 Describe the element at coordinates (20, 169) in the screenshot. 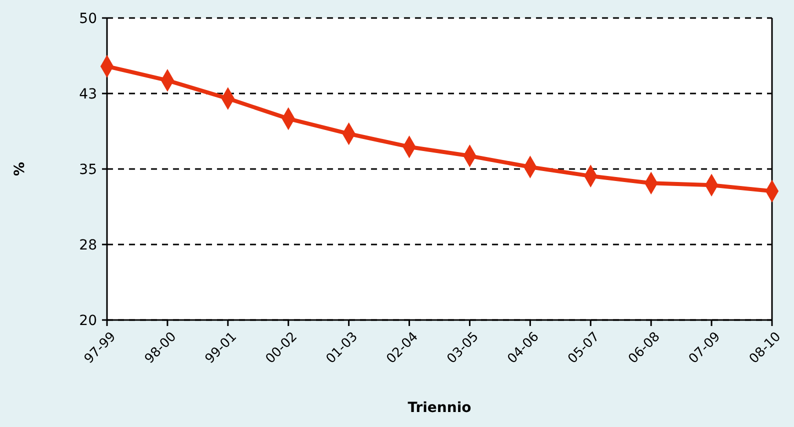

I see `y-axis-title: %` at that location.